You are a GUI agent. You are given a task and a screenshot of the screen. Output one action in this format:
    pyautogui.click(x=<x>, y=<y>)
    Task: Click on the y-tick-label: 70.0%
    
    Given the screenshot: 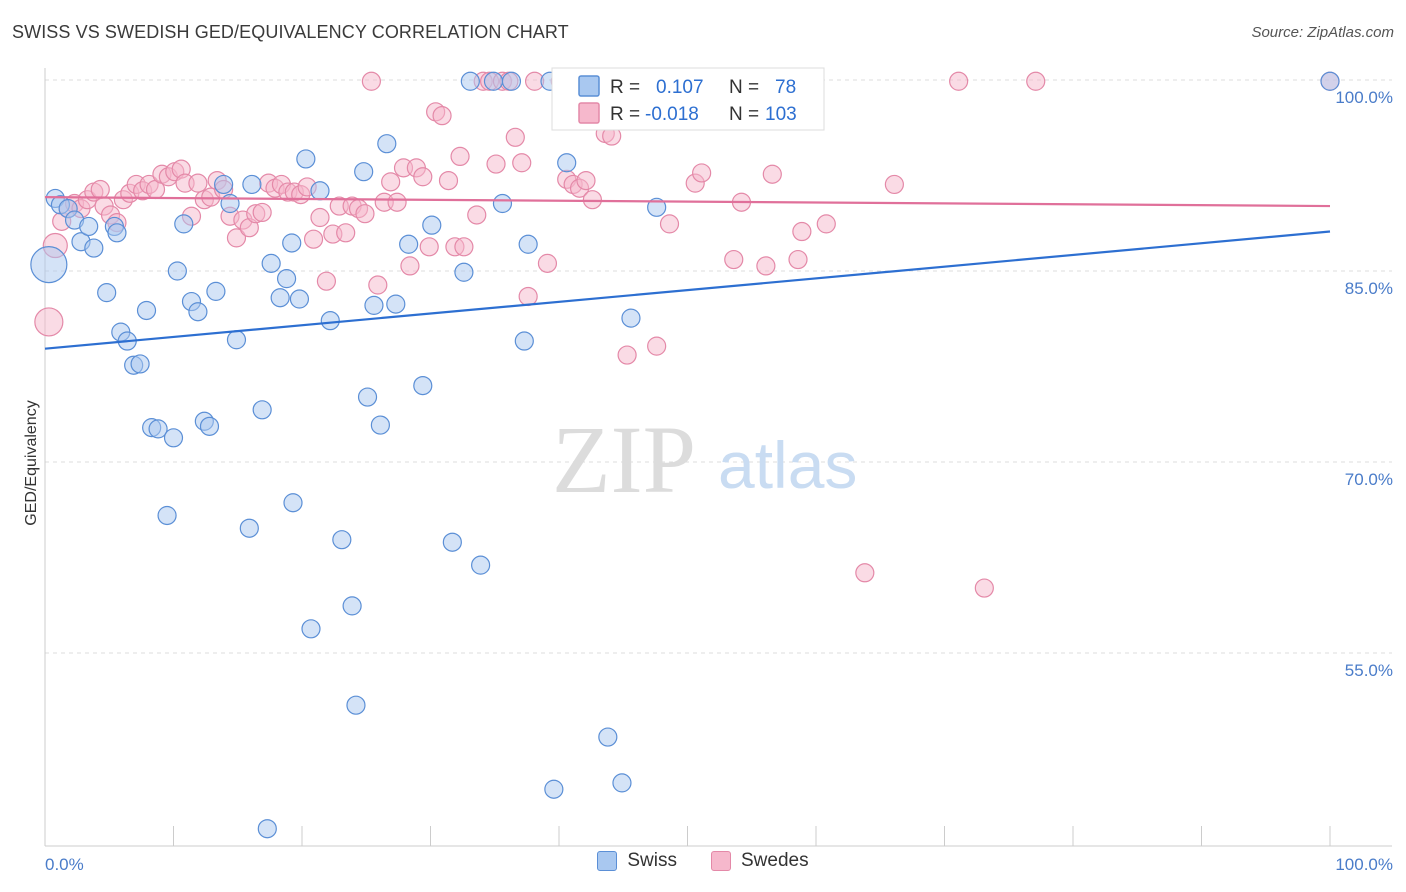 What is the action you would take?
    pyautogui.click(x=1369, y=479)
    